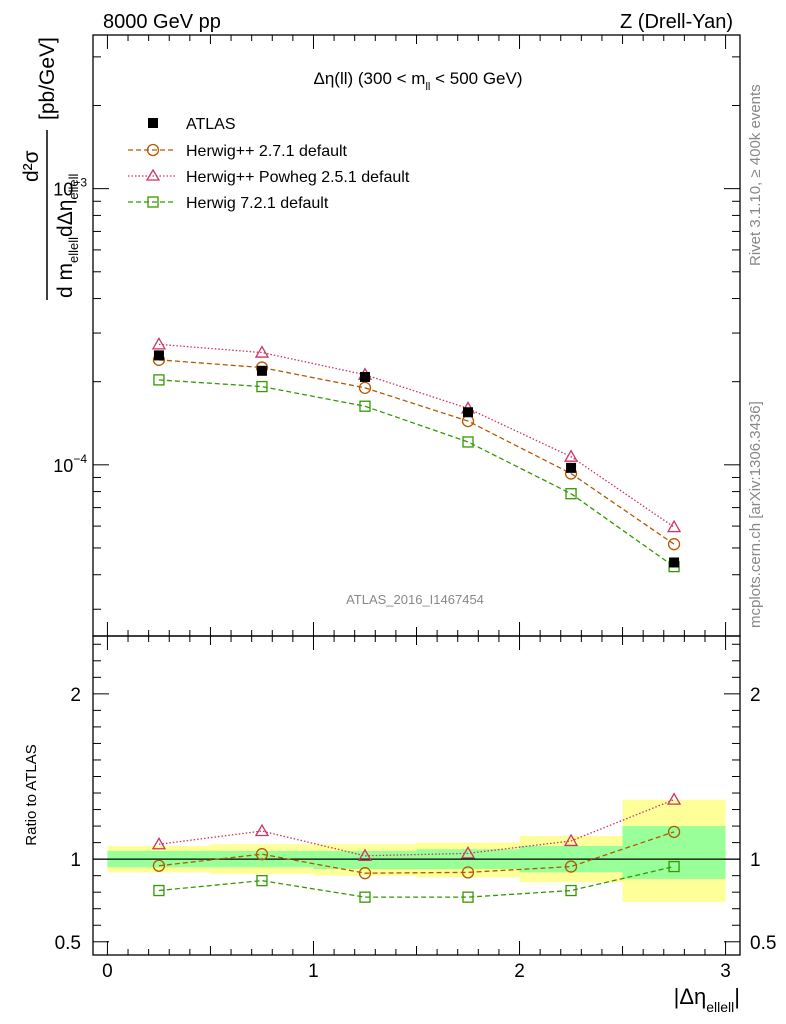  Describe the element at coordinates (47, 78) in the screenshot. I see `svg-text: [pb/GeV]` at that location.